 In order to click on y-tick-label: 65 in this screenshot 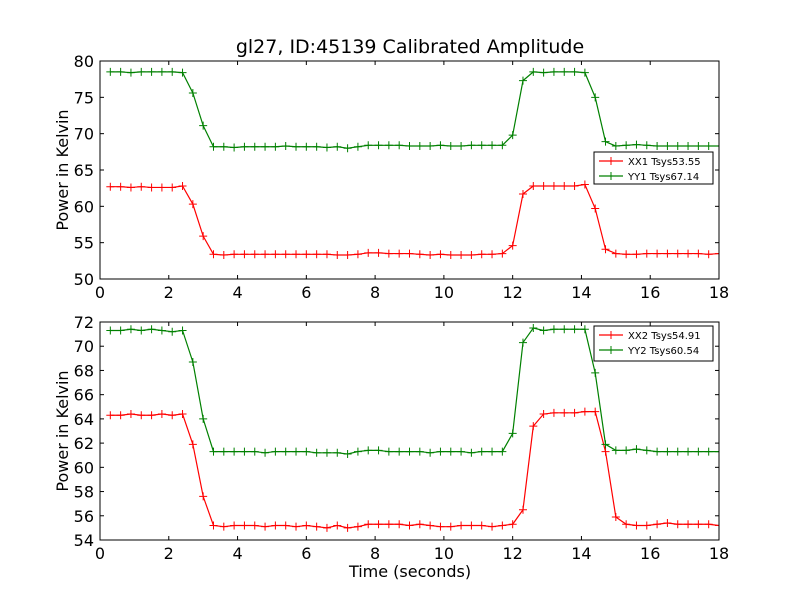, I will do `click(84, 170)`.